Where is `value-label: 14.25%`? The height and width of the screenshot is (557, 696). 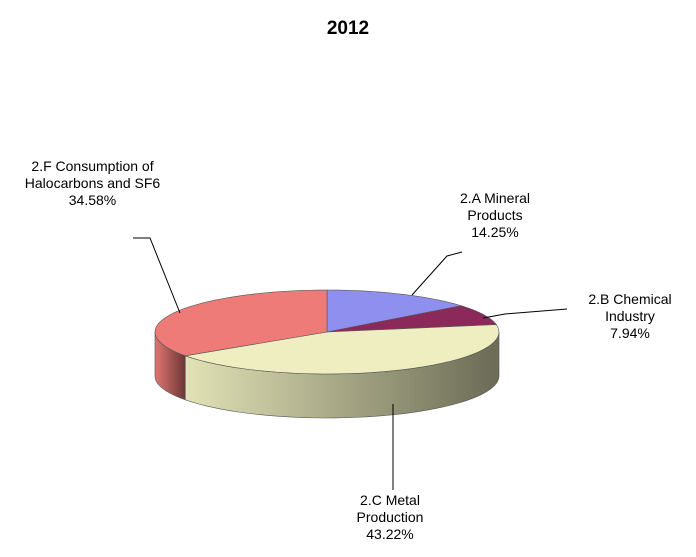
value-label: 14.25% is located at coordinates (495, 232).